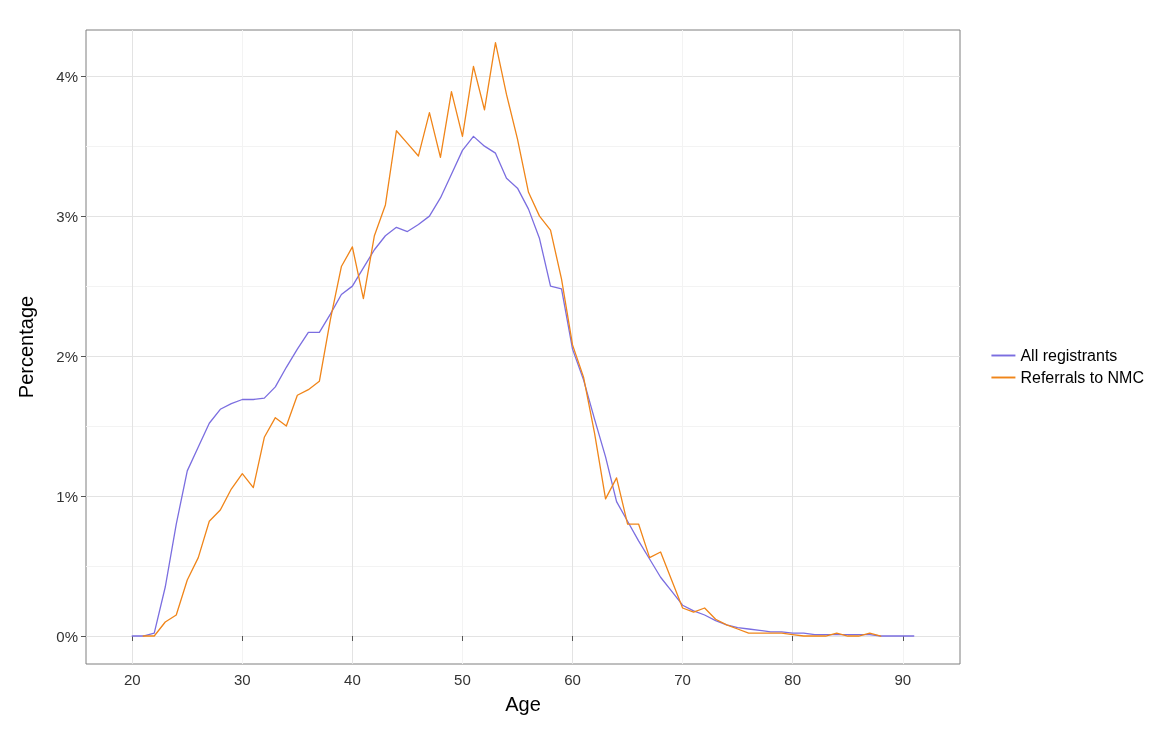 The width and height of the screenshot is (1167, 733). What do you see at coordinates (352, 679) in the screenshot?
I see `x-tick-label: 40` at bounding box center [352, 679].